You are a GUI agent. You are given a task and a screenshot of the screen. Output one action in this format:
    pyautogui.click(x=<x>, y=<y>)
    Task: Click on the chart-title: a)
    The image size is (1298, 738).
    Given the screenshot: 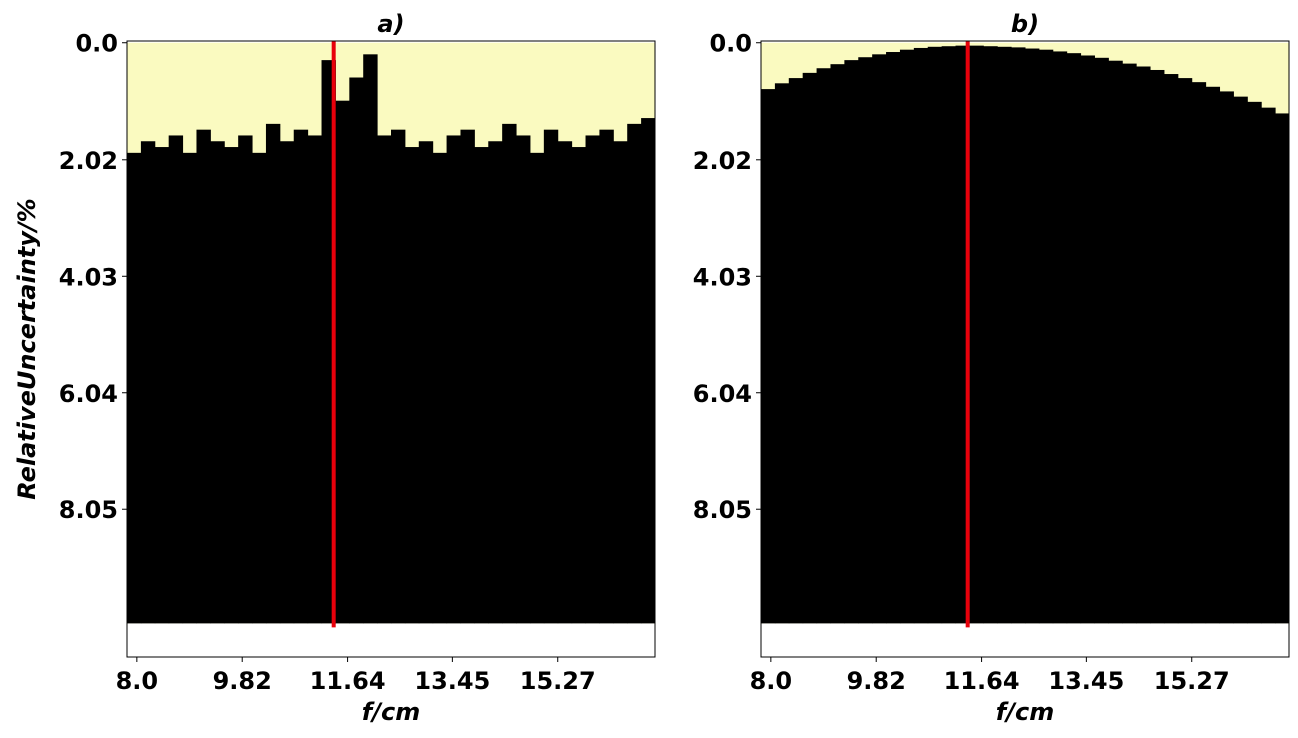 What is the action you would take?
    pyautogui.click(x=390, y=24)
    